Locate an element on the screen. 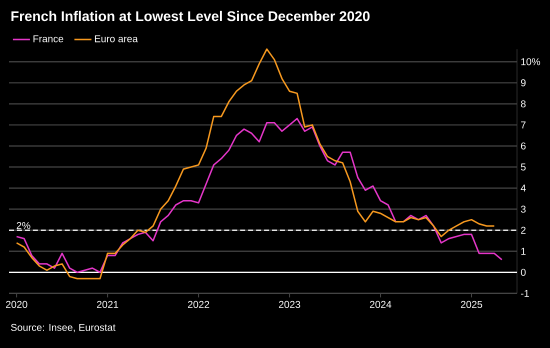 Image resolution: width=550 pixels, height=348 pixels. legend-label: France is located at coordinates (49, 38).